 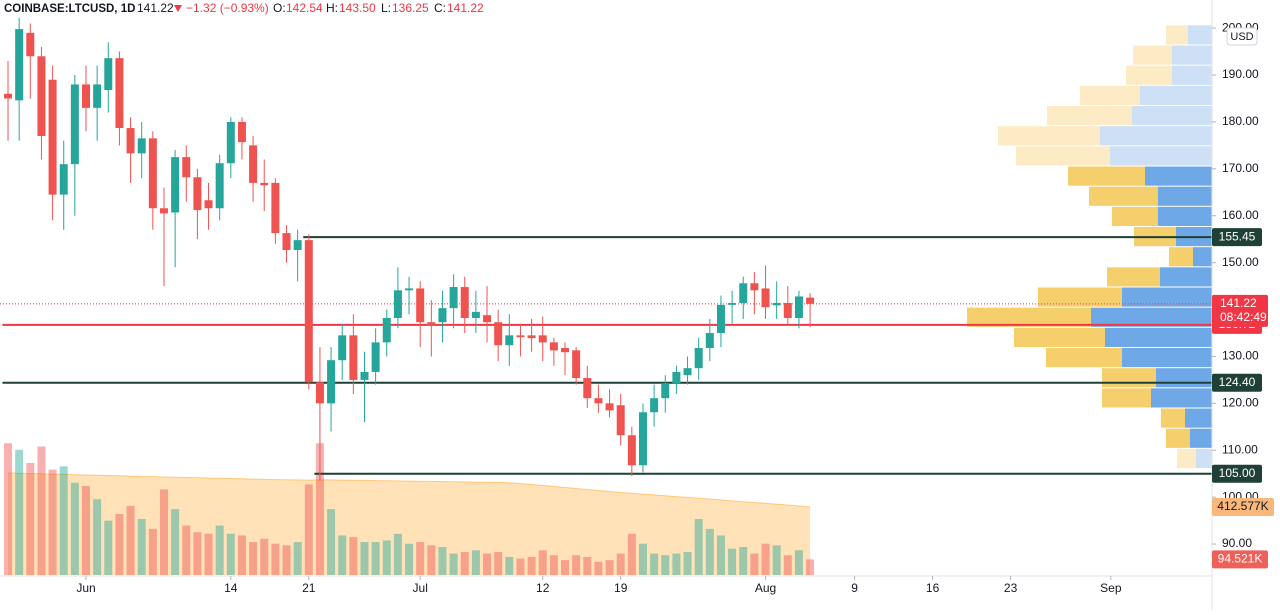 I want to click on down-arrow, so click(x=178, y=8).